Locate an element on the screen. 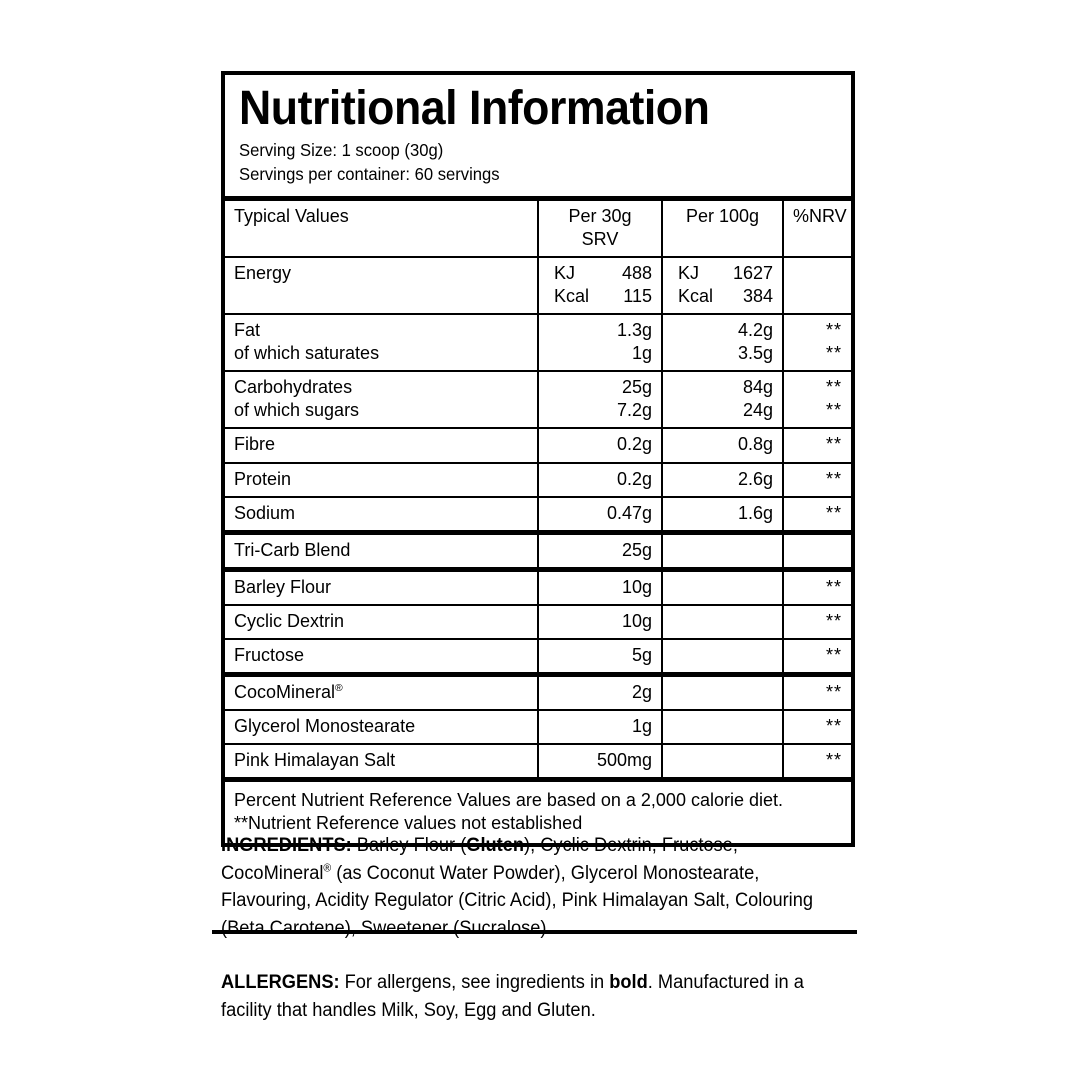  row-label-cocomineral-text: CocoMineral is located at coordinates (285, 691).